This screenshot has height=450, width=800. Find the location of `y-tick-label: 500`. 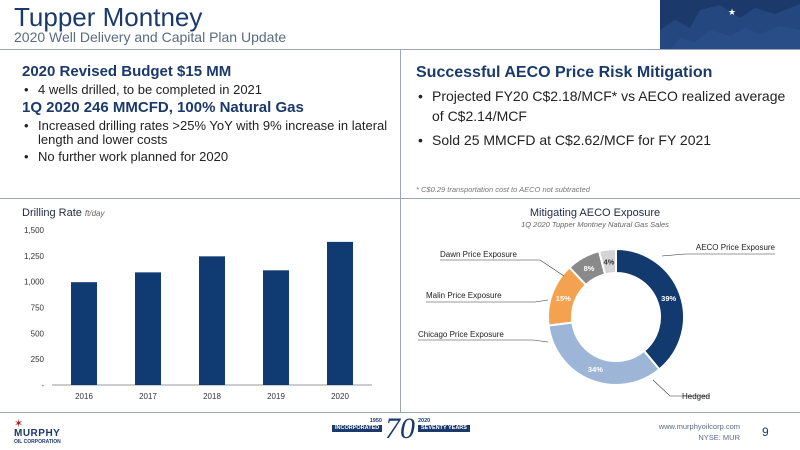

y-tick-label: 500 is located at coordinates (38, 333).